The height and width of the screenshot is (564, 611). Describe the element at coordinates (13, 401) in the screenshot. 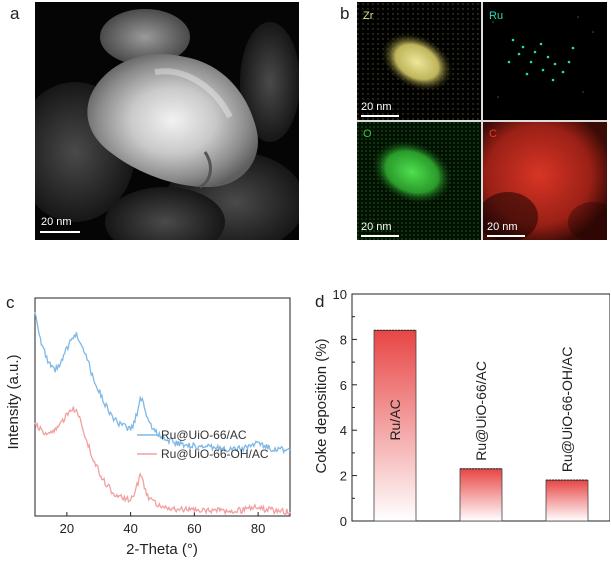

I see `xrd-ylabel: Intensity (a.u.)` at that location.